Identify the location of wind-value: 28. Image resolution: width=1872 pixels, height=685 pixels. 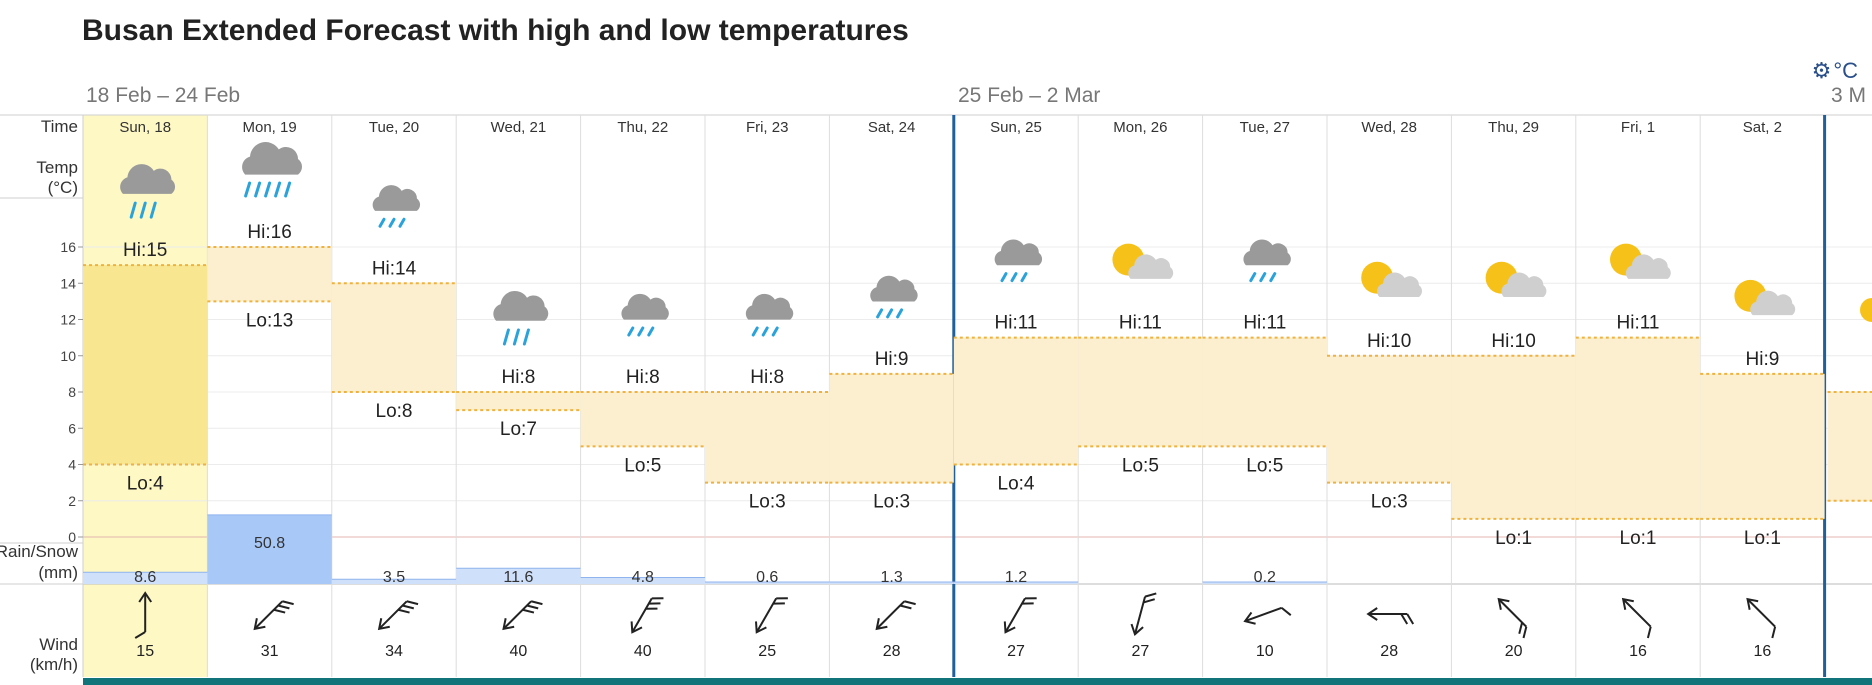
(892, 651).